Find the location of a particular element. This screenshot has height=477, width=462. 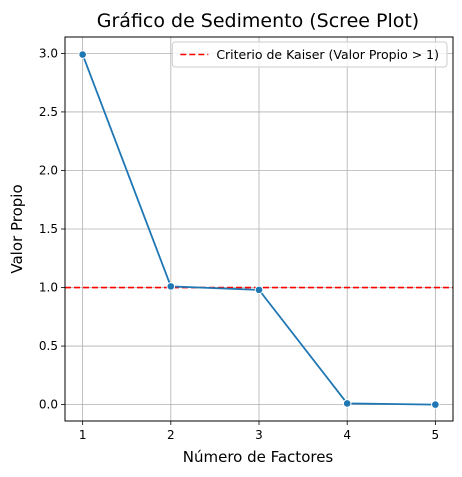

legend-box is located at coordinates (309, 54).